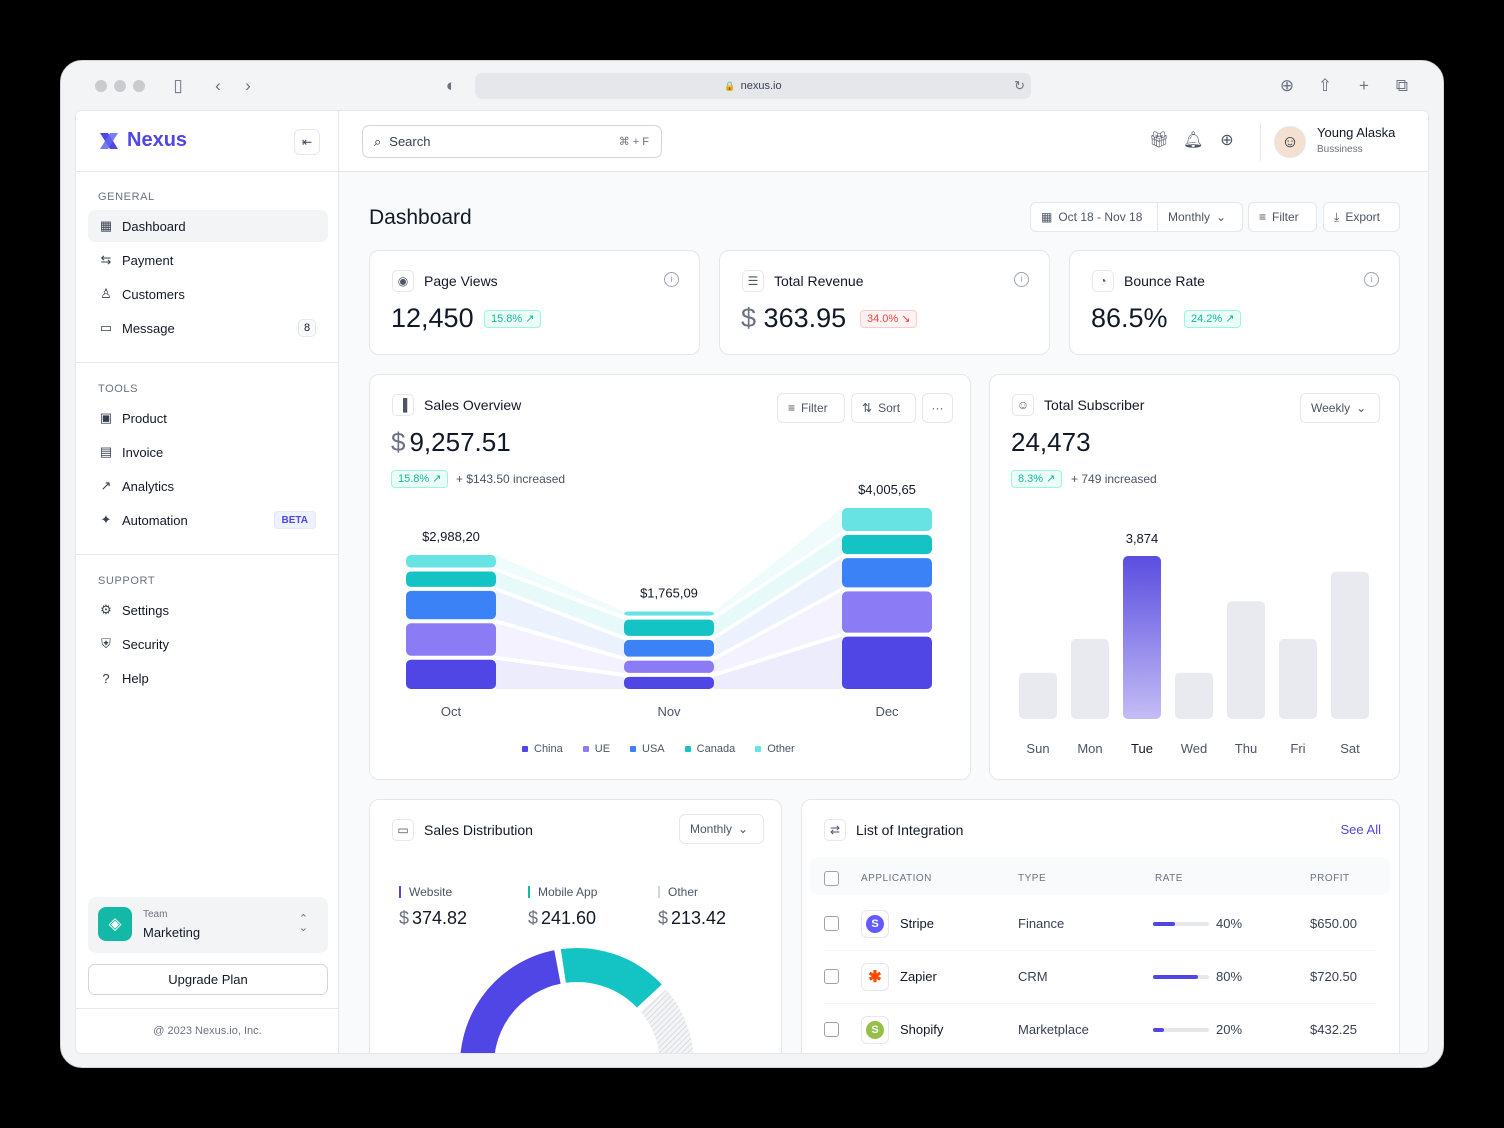  Describe the element at coordinates (1090, 679) in the screenshot. I see `bar-mon` at that location.